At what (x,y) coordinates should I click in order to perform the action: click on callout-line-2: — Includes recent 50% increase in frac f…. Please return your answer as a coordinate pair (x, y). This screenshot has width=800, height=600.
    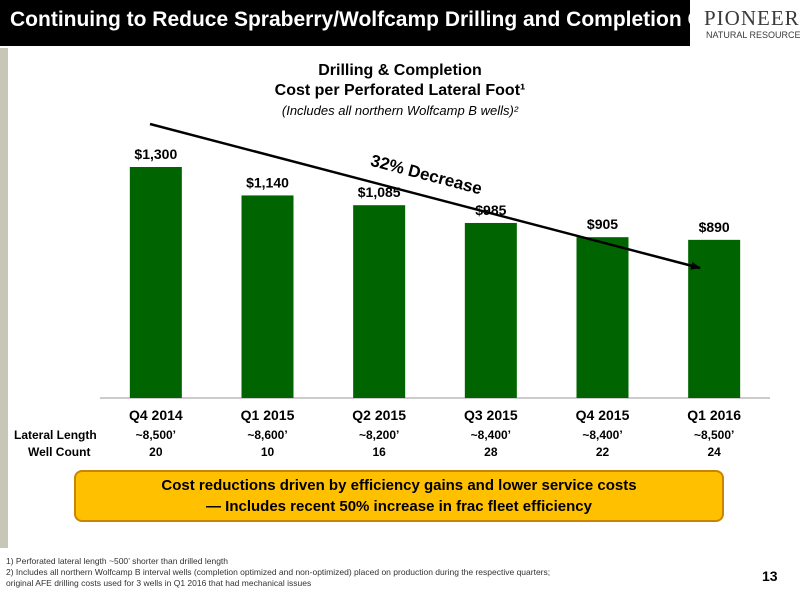
    Looking at the image, I should click on (398, 506).